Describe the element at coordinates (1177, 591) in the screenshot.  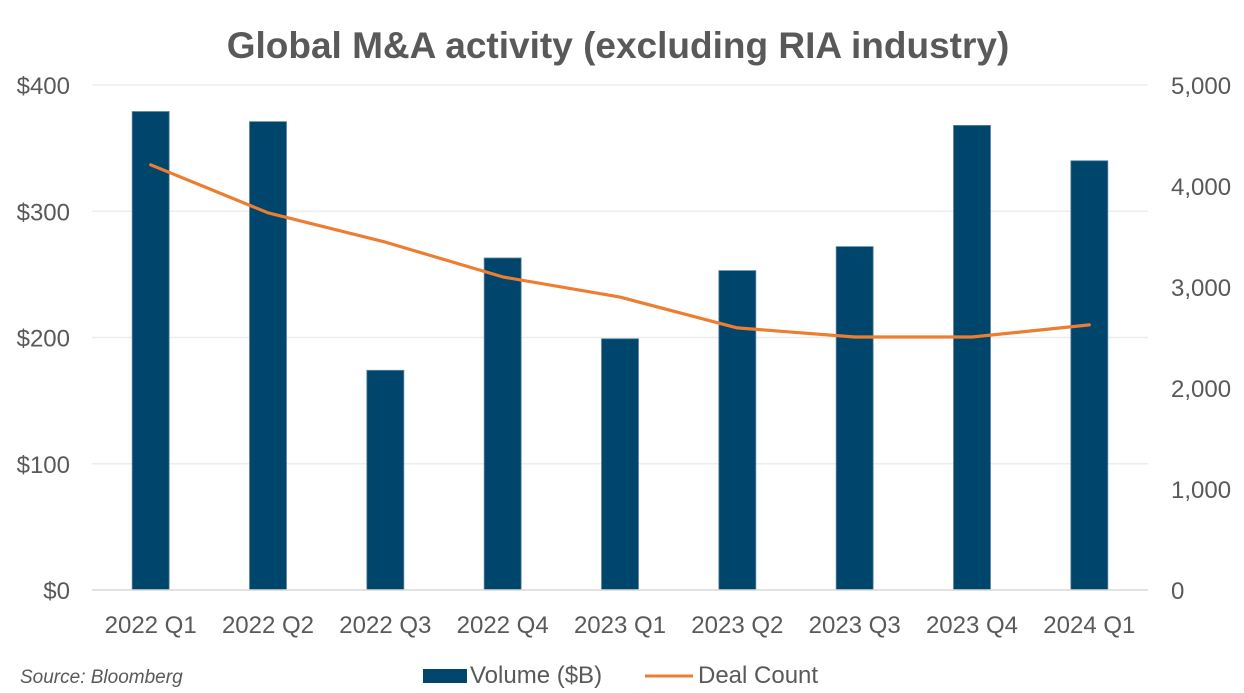
I see `right-tick-label: 0` at that location.